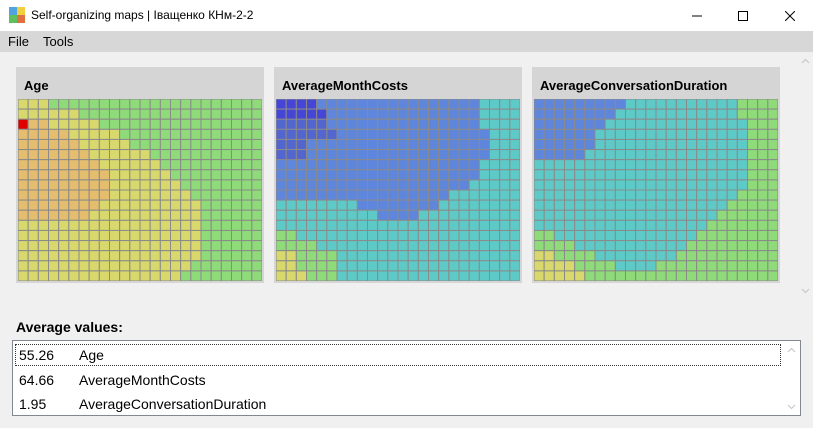 Image resolution: width=813 pixels, height=428 pixels. Describe the element at coordinates (398, 404) in the screenshot. I see `list-item: 1.95 AverageConversationDuration` at that location.